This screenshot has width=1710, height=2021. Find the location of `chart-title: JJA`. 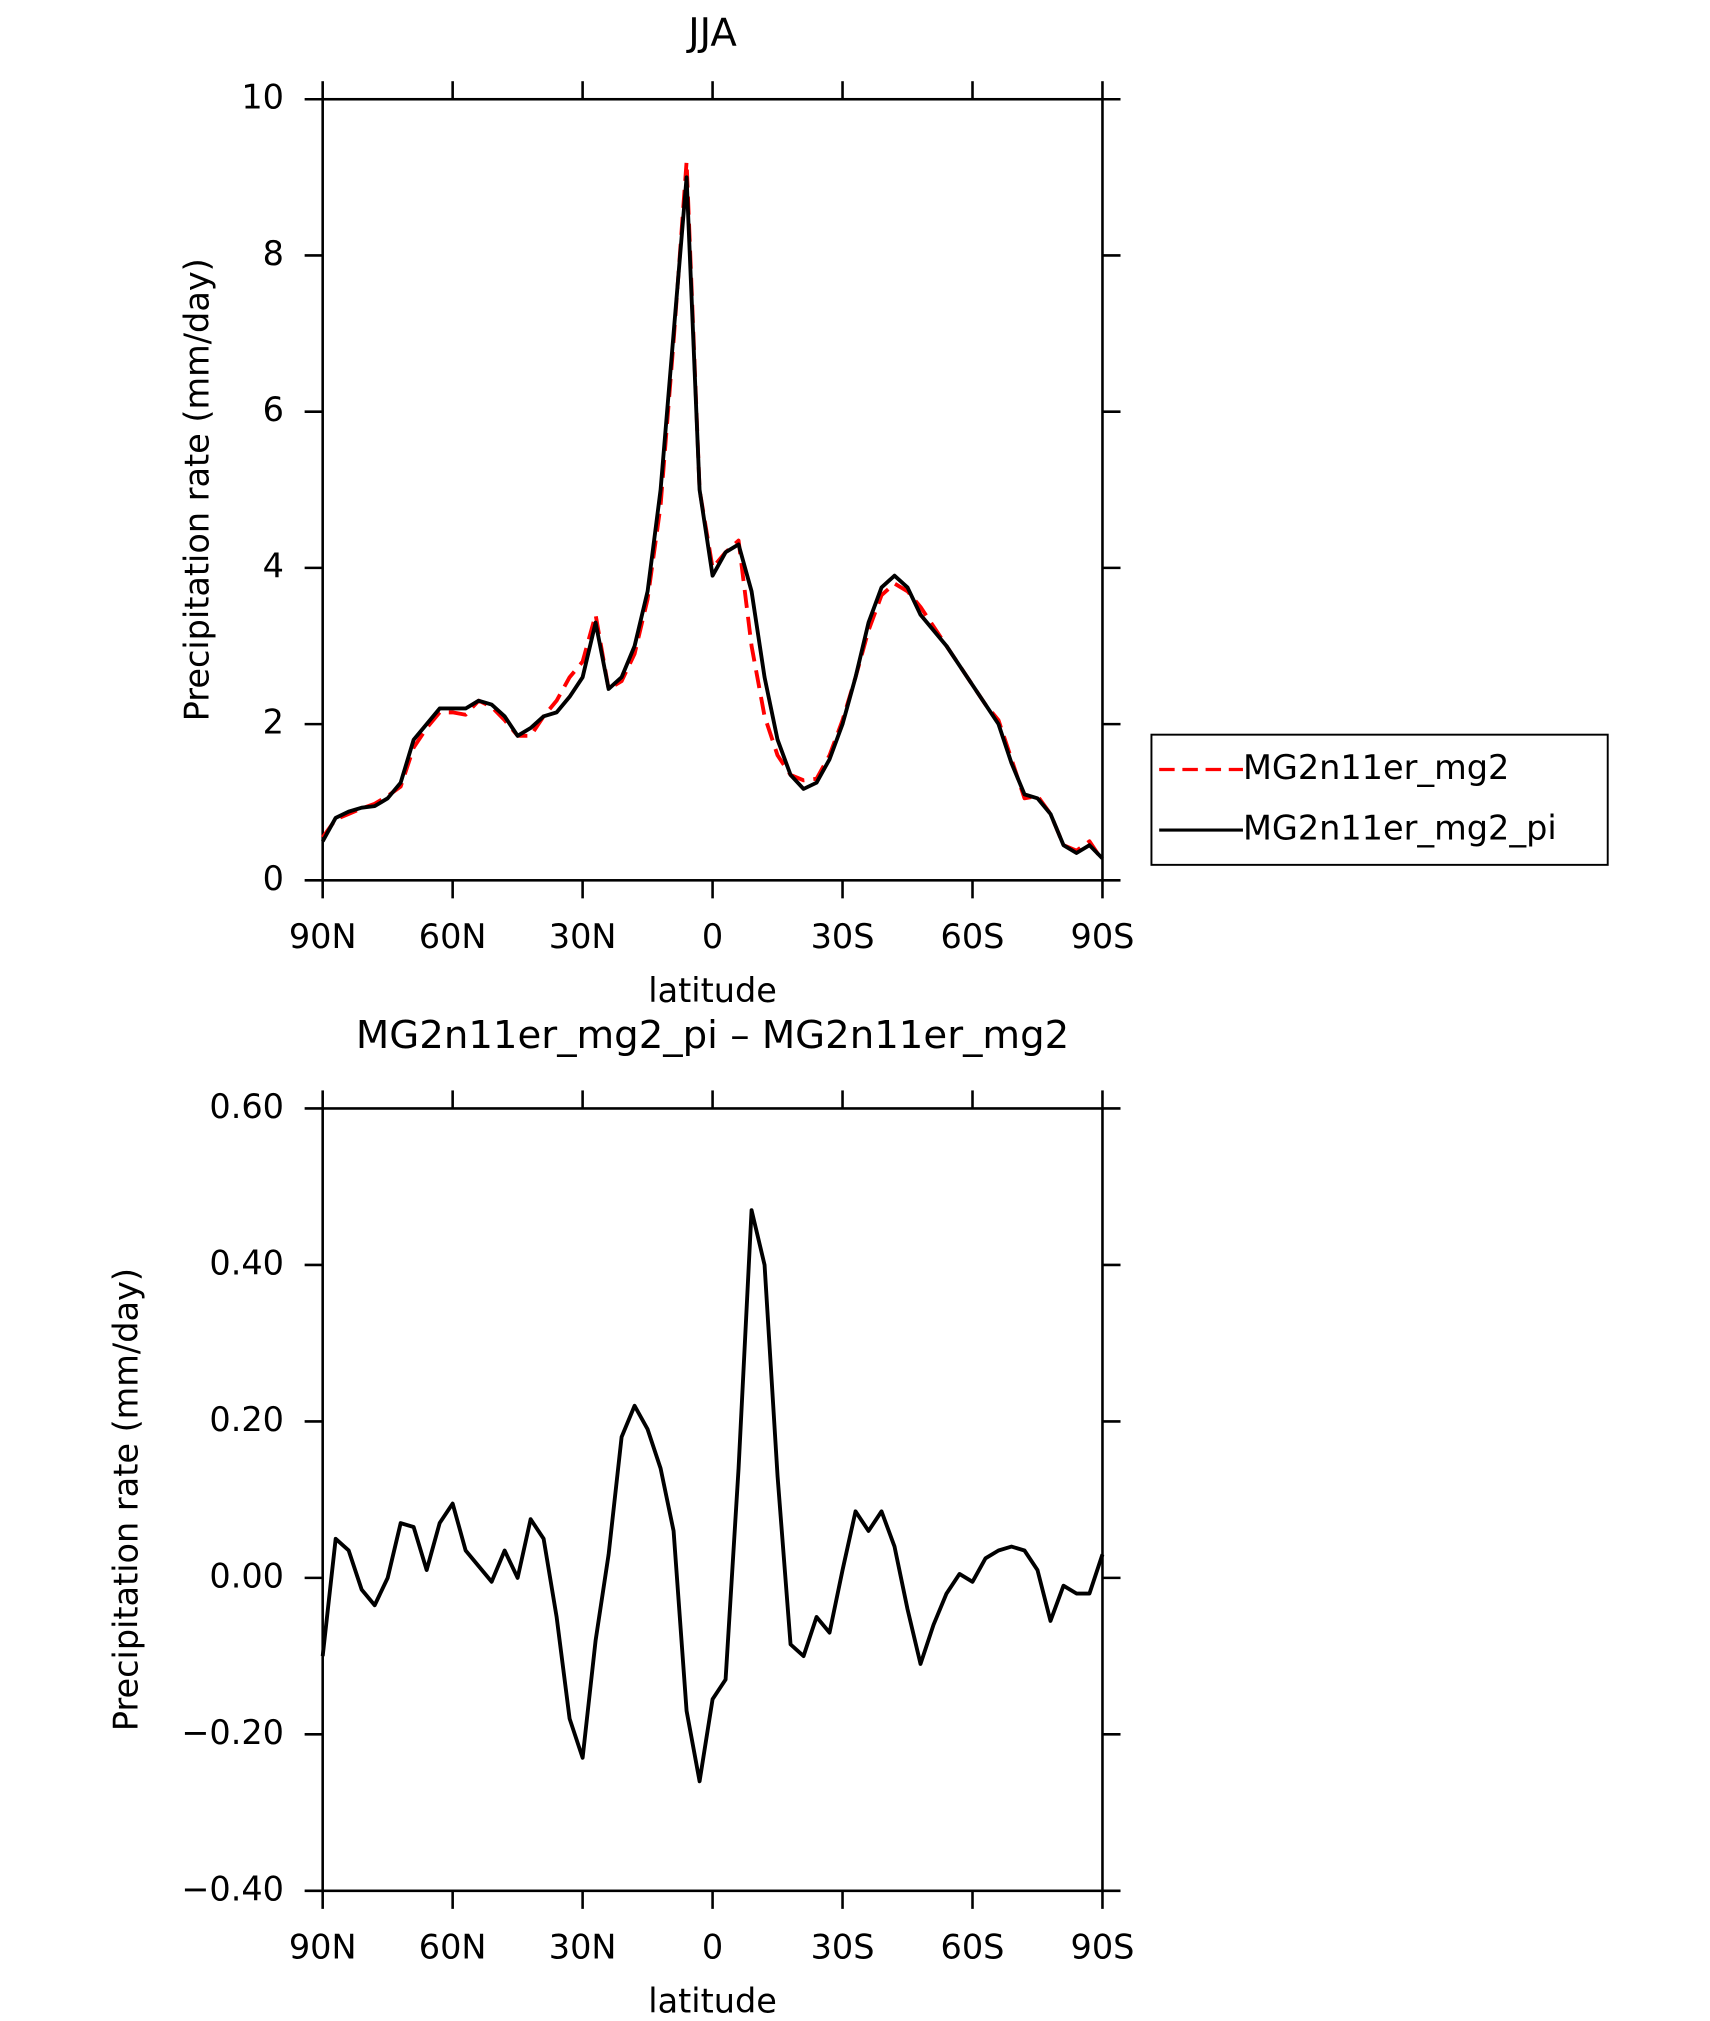

chart-title: JJA is located at coordinates (711, 32).